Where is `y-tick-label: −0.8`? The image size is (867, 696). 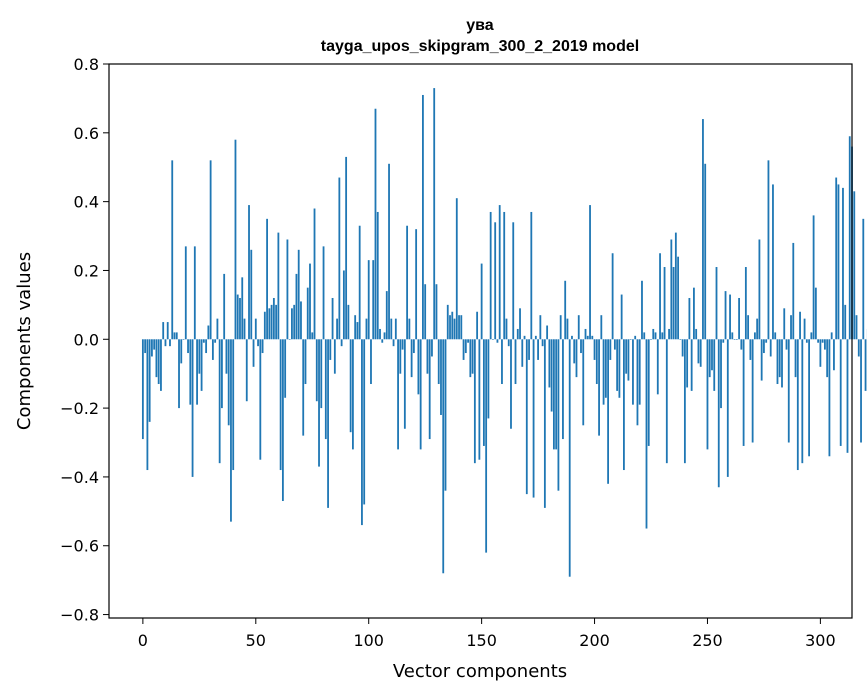 y-tick-label: −0.8 is located at coordinates (79, 615).